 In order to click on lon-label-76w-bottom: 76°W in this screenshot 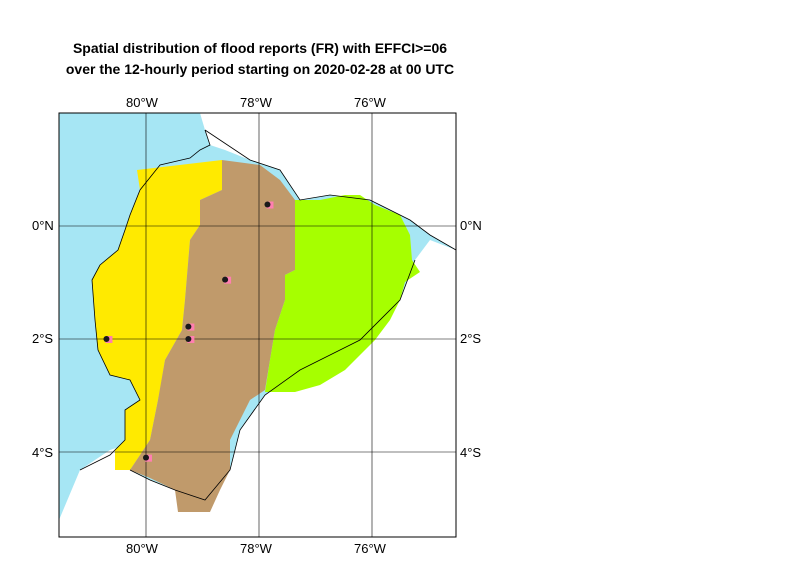, I will do `click(370, 548)`.